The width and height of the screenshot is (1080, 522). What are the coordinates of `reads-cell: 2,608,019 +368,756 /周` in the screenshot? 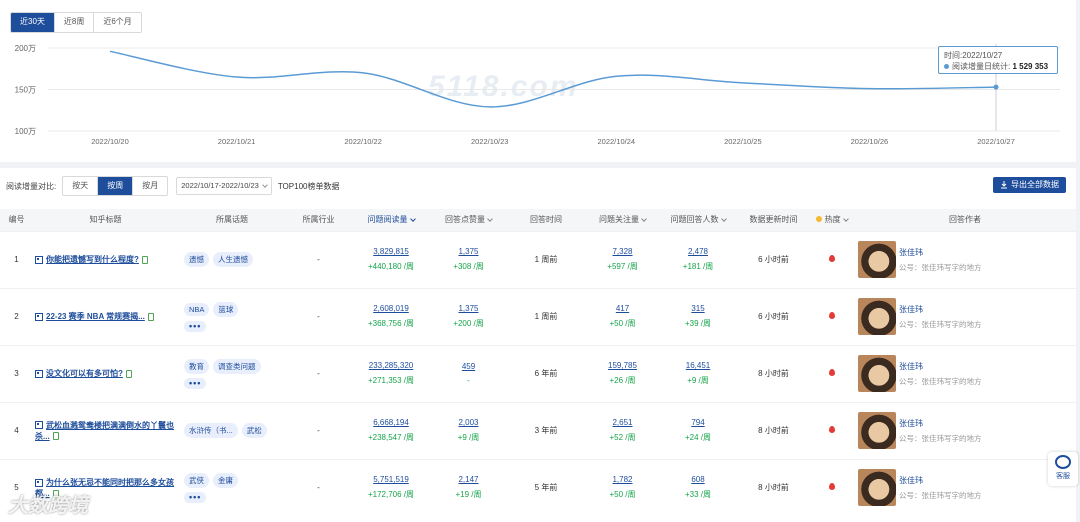 It's located at (391, 316).